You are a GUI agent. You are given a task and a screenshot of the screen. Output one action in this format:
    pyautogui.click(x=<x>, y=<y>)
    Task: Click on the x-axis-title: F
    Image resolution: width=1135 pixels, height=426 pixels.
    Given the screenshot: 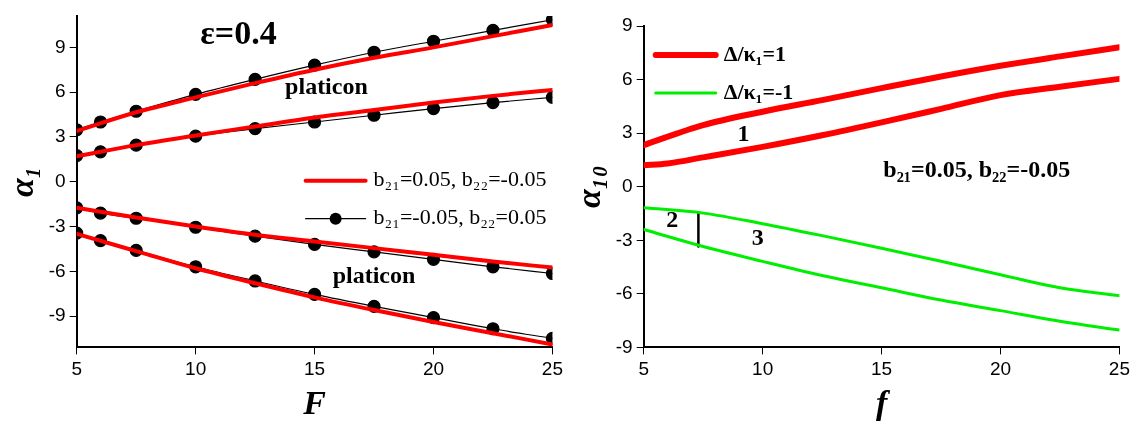 What is the action you would take?
    pyautogui.click(x=314, y=403)
    